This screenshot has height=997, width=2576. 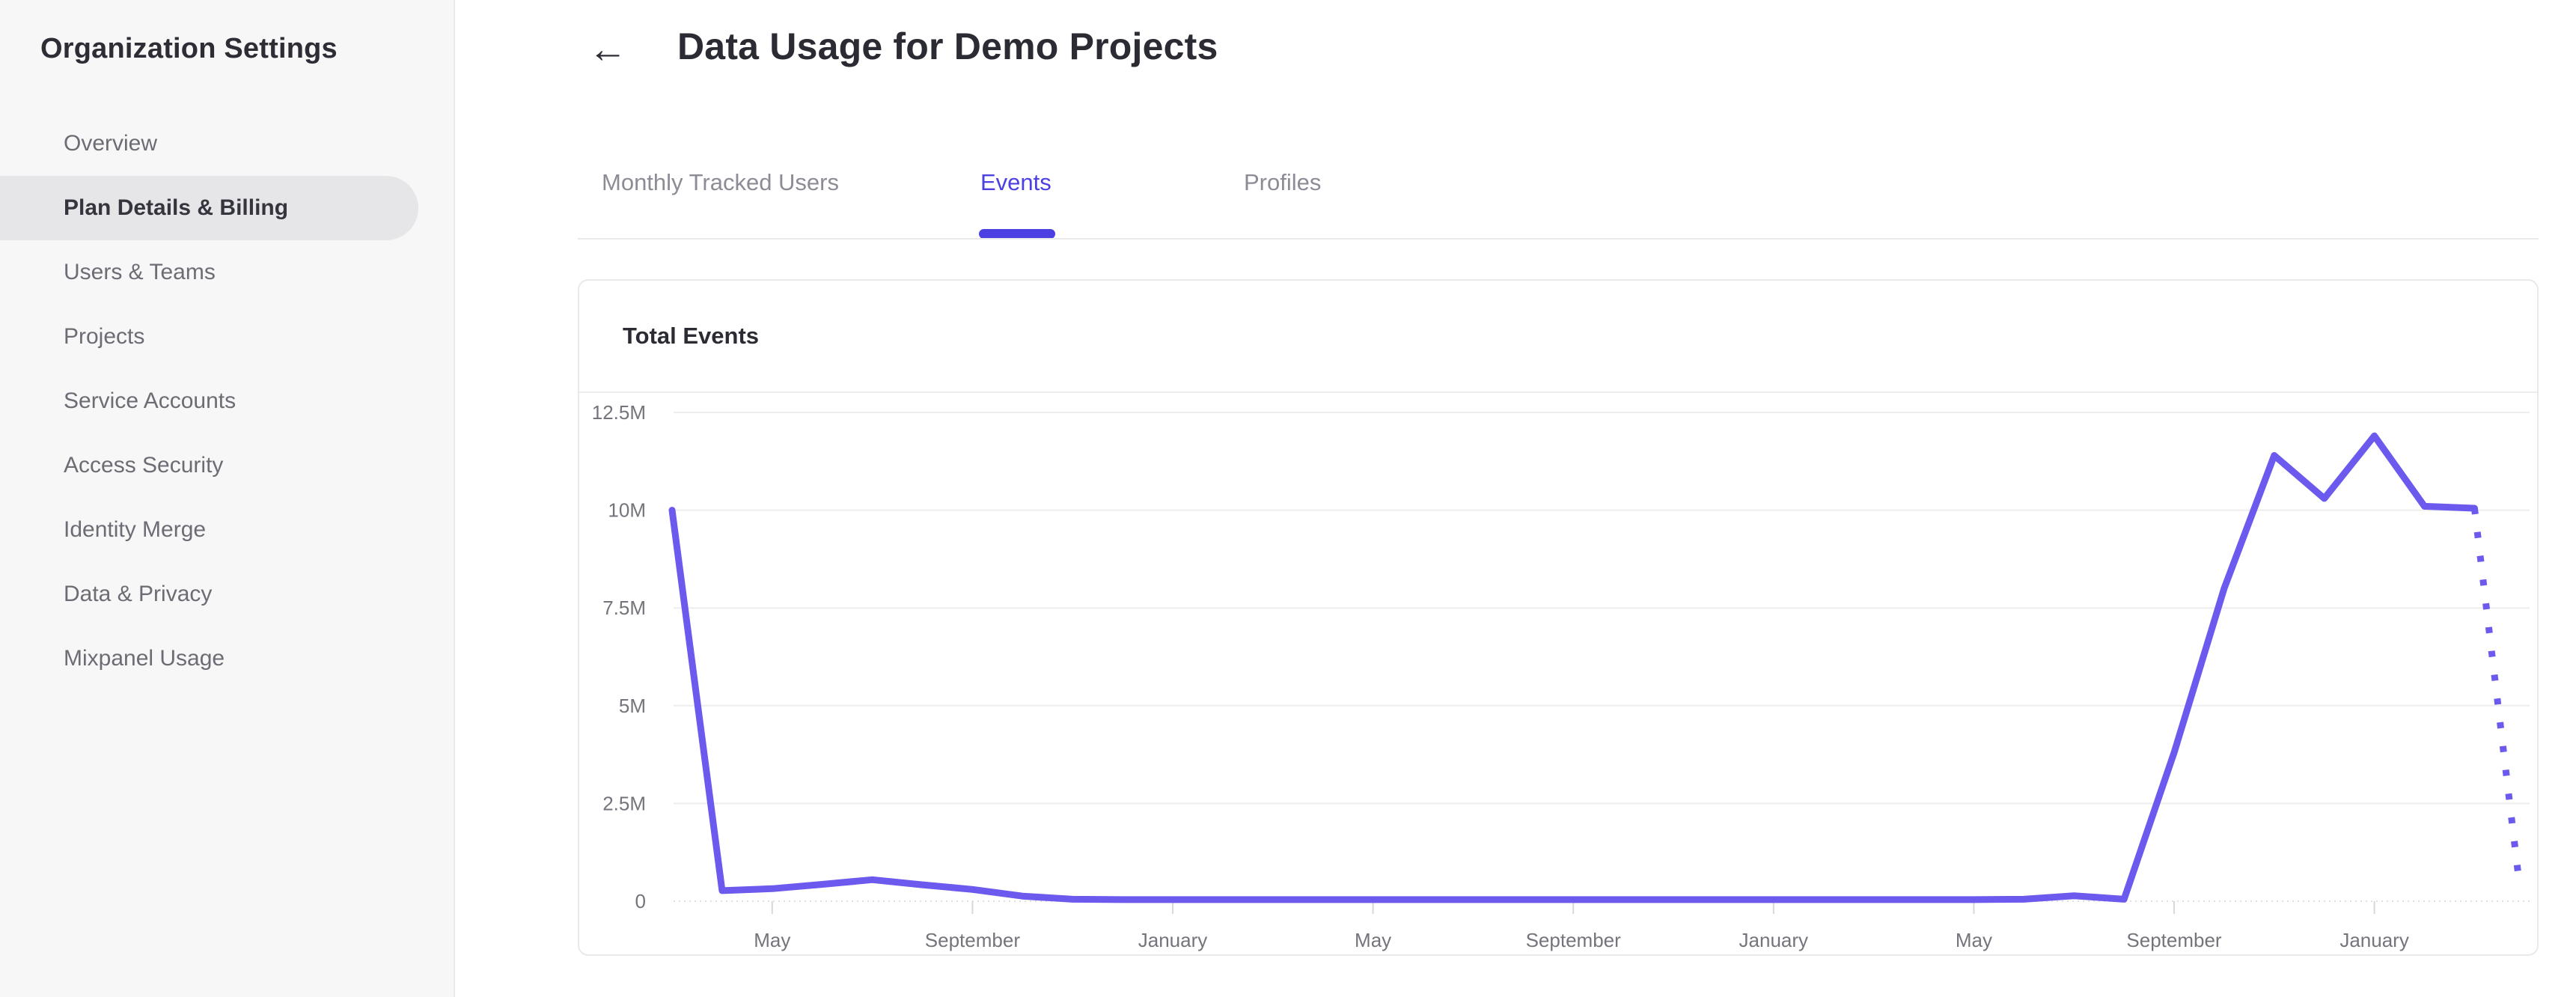 What do you see at coordinates (632, 706) in the screenshot?
I see `y-axis-label: 5M` at bounding box center [632, 706].